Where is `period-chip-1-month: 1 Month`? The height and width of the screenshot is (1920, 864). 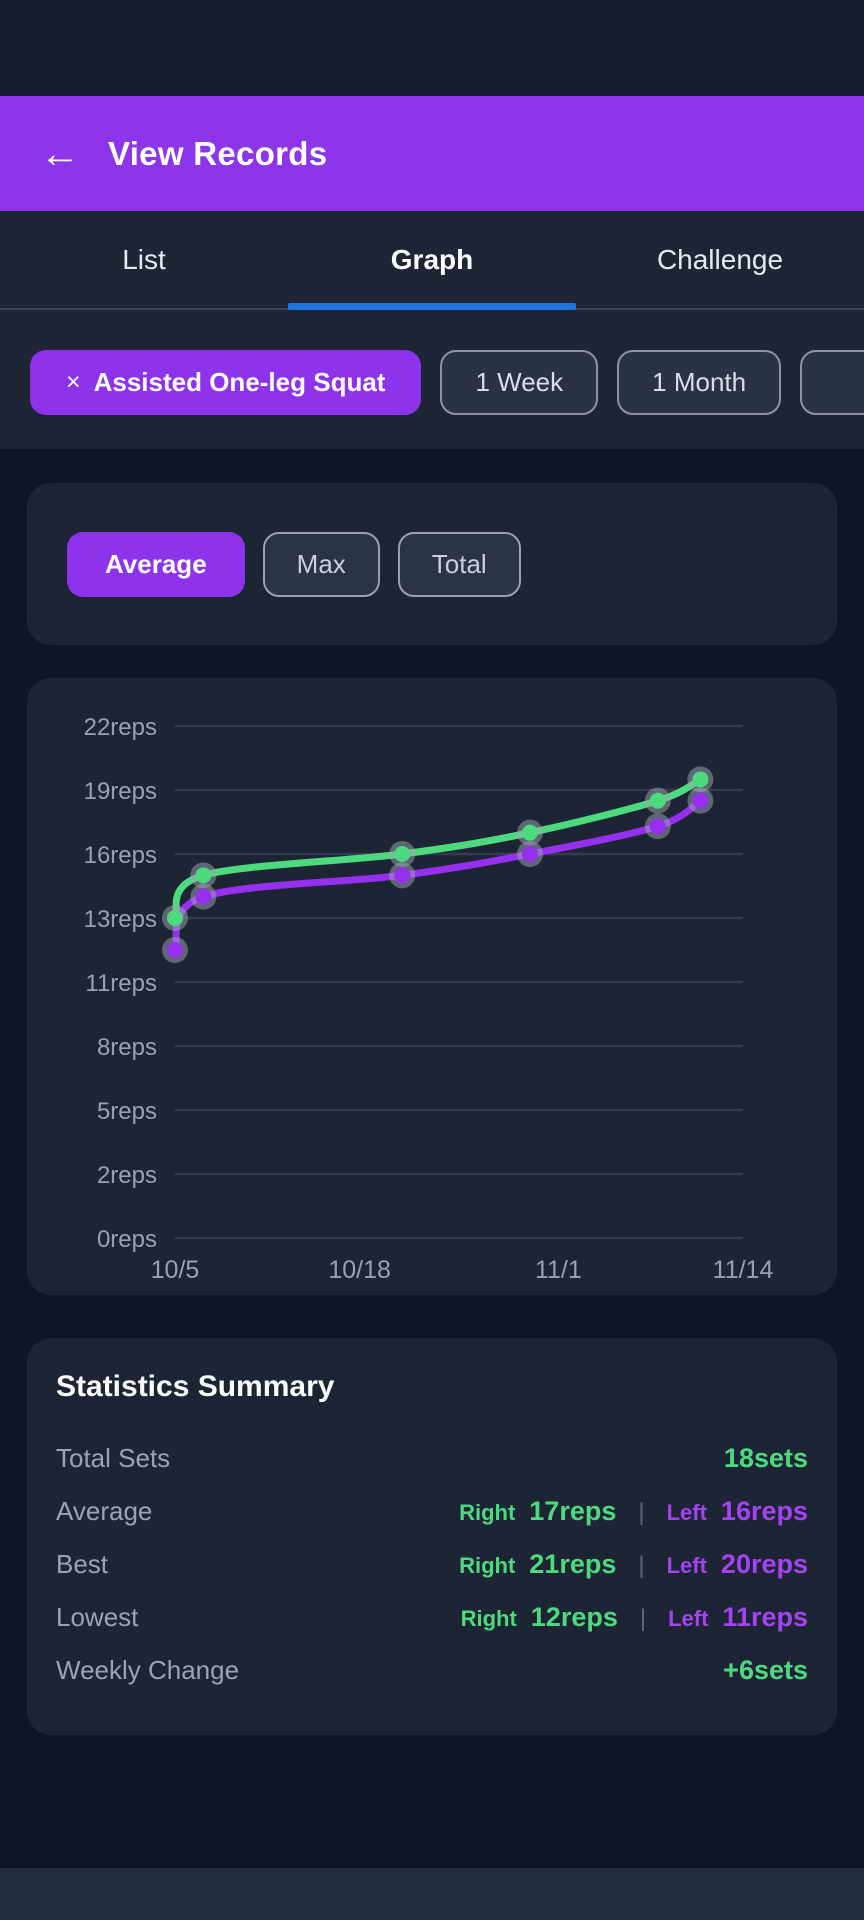
period-chip-1-month: 1 Month is located at coordinates (699, 382).